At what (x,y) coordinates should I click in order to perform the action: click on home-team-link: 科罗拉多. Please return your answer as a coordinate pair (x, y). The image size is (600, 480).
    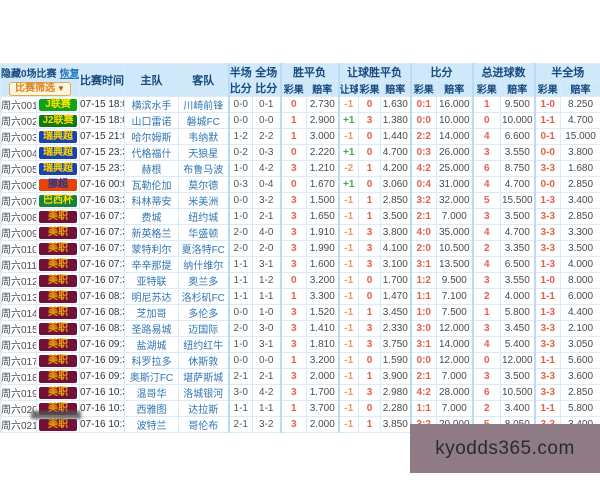
    Looking at the image, I should click on (151, 360).